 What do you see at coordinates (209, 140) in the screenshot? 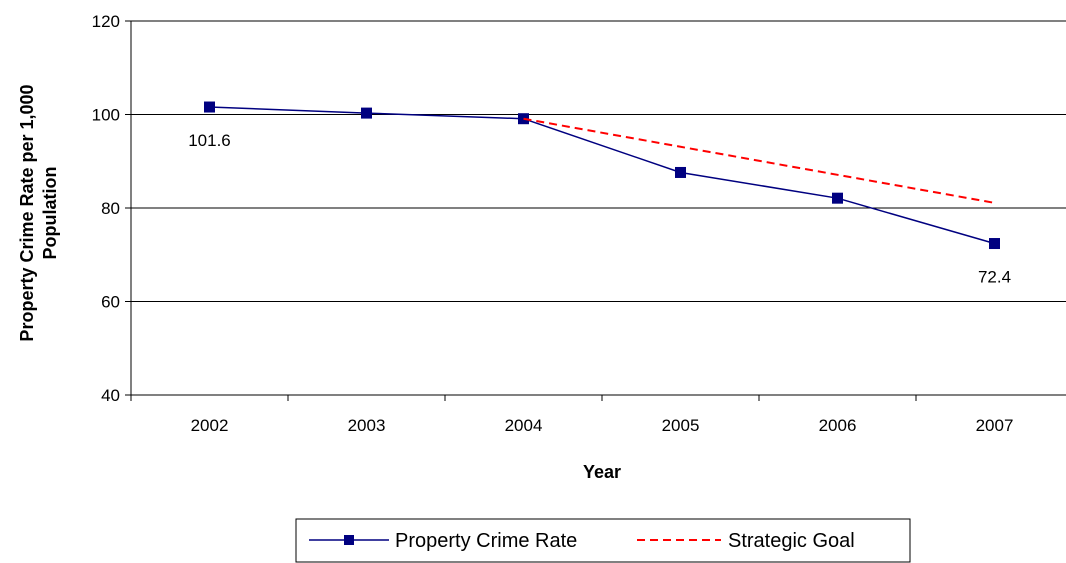
I see `data-label-2002: 101.6` at bounding box center [209, 140].